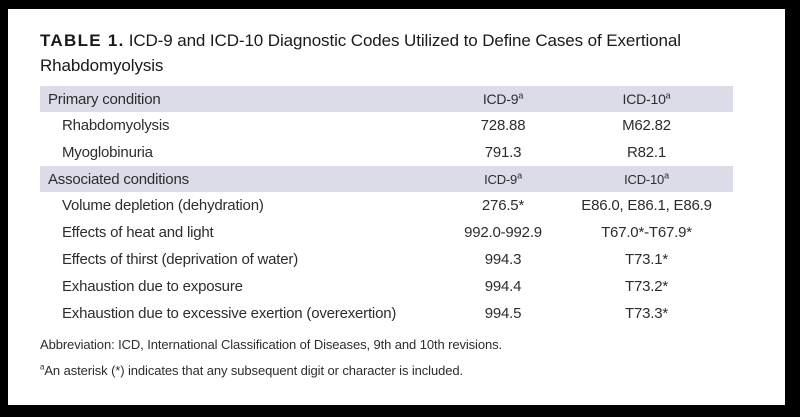  I want to click on icd9-cell: 992.0-992.9, so click(503, 232).